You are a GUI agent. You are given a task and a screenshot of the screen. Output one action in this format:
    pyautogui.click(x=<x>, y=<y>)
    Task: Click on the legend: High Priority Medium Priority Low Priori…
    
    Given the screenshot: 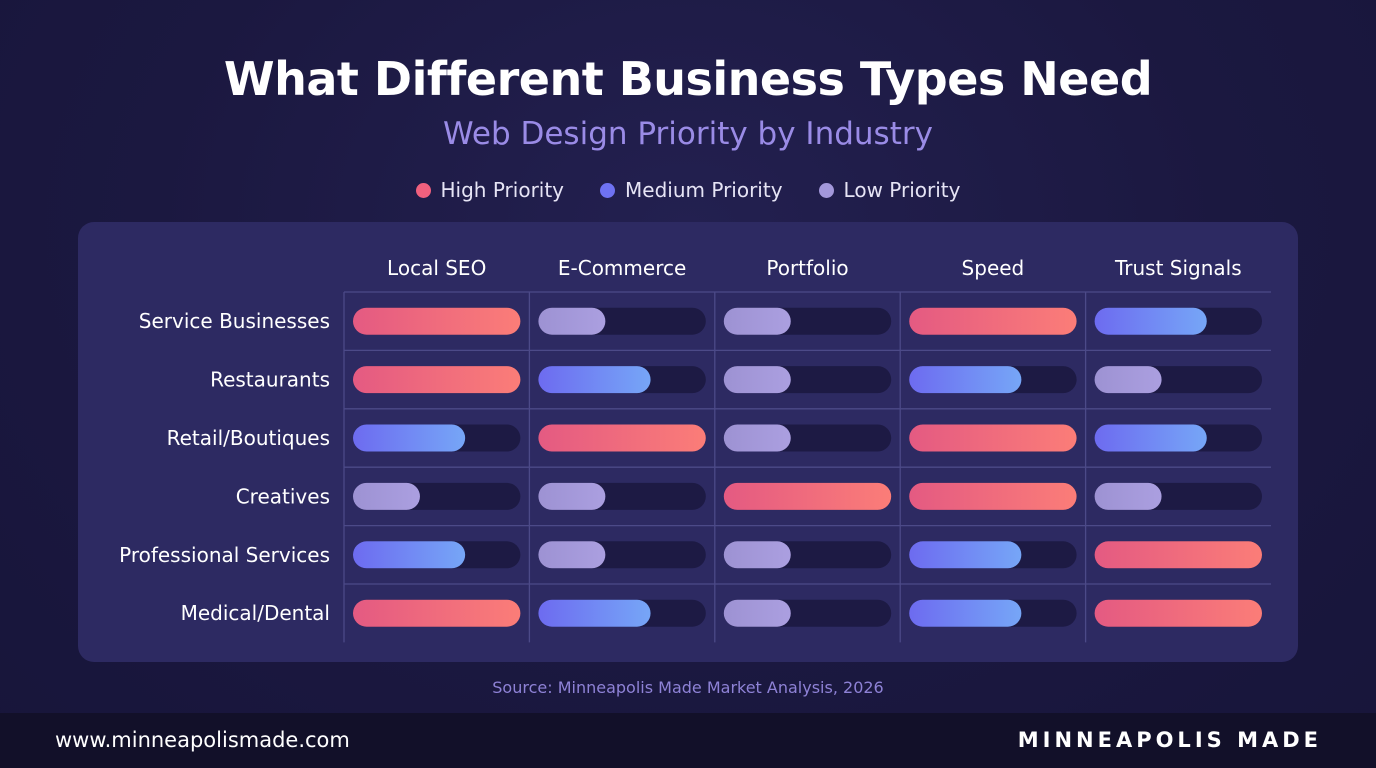 What is the action you would take?
    pyautogui.click(x=688, y=190)
    